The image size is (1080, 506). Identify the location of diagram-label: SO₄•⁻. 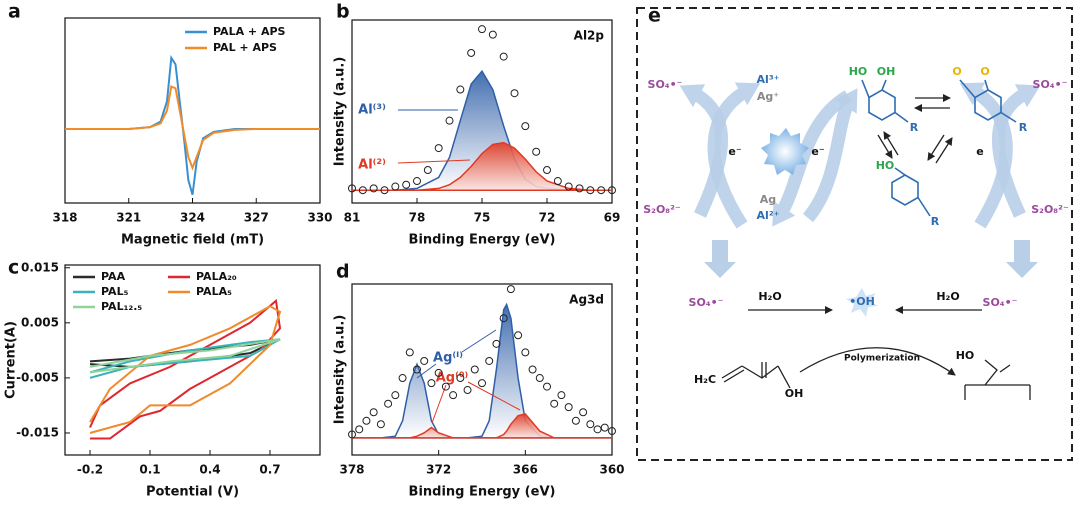
(1050, 84).